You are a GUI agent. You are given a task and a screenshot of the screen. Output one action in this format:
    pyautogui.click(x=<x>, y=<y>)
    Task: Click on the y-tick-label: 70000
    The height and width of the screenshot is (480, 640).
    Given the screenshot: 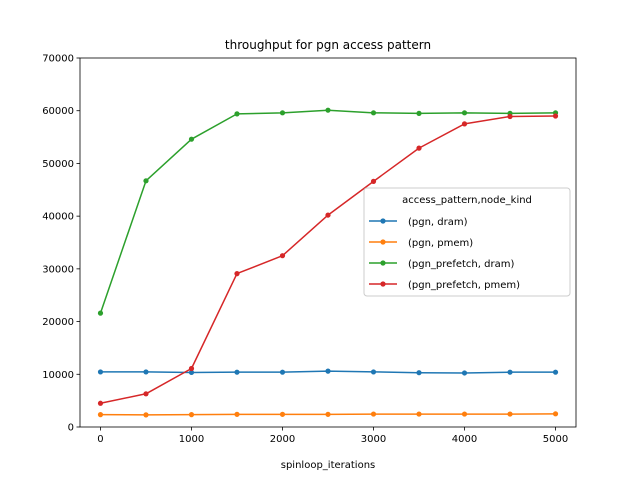 What is the action you would take?
    pyautogui.click(x=58, y=59)
    